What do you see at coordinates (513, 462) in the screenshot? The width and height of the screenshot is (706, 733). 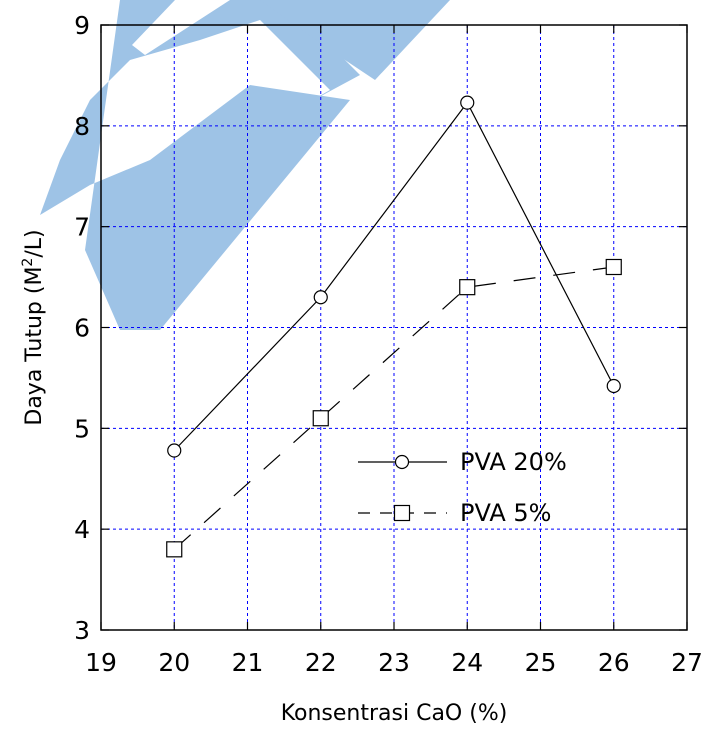 I see `legend-label: PVA 20%` at bounding box center [513, 462].